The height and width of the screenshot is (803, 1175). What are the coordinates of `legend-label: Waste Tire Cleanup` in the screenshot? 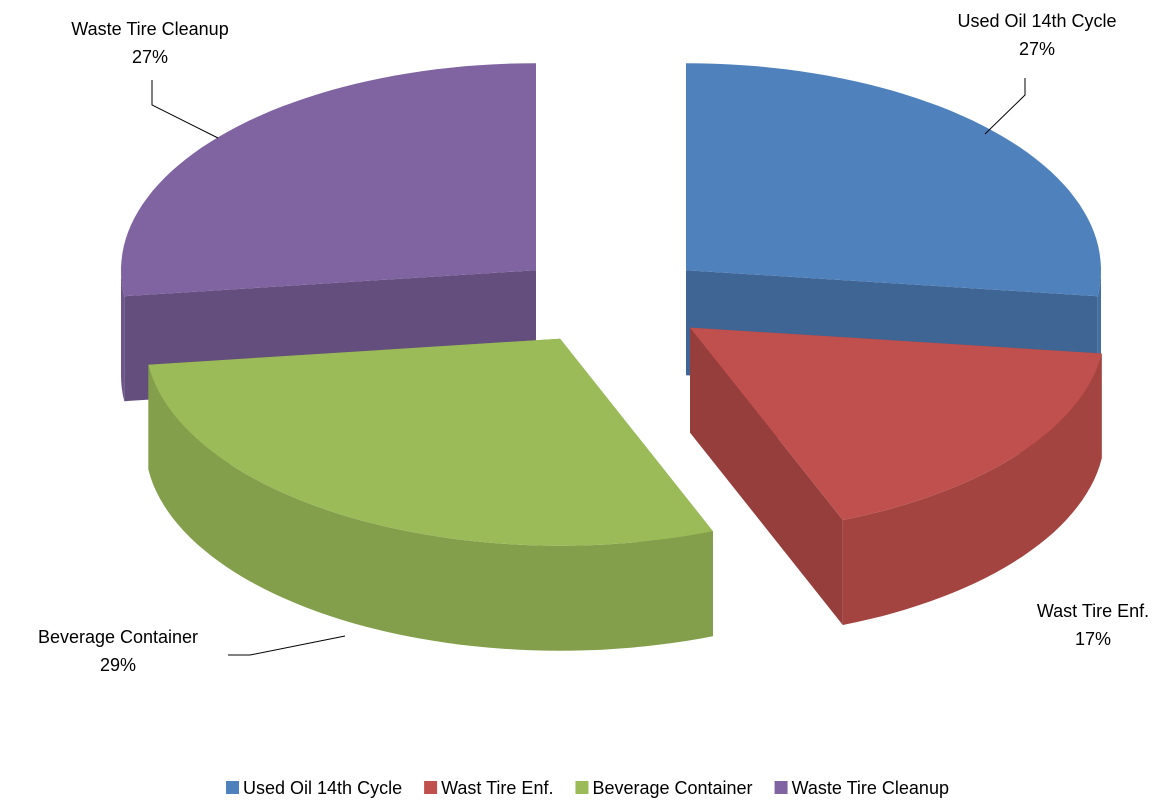 It's located at (870, 788).